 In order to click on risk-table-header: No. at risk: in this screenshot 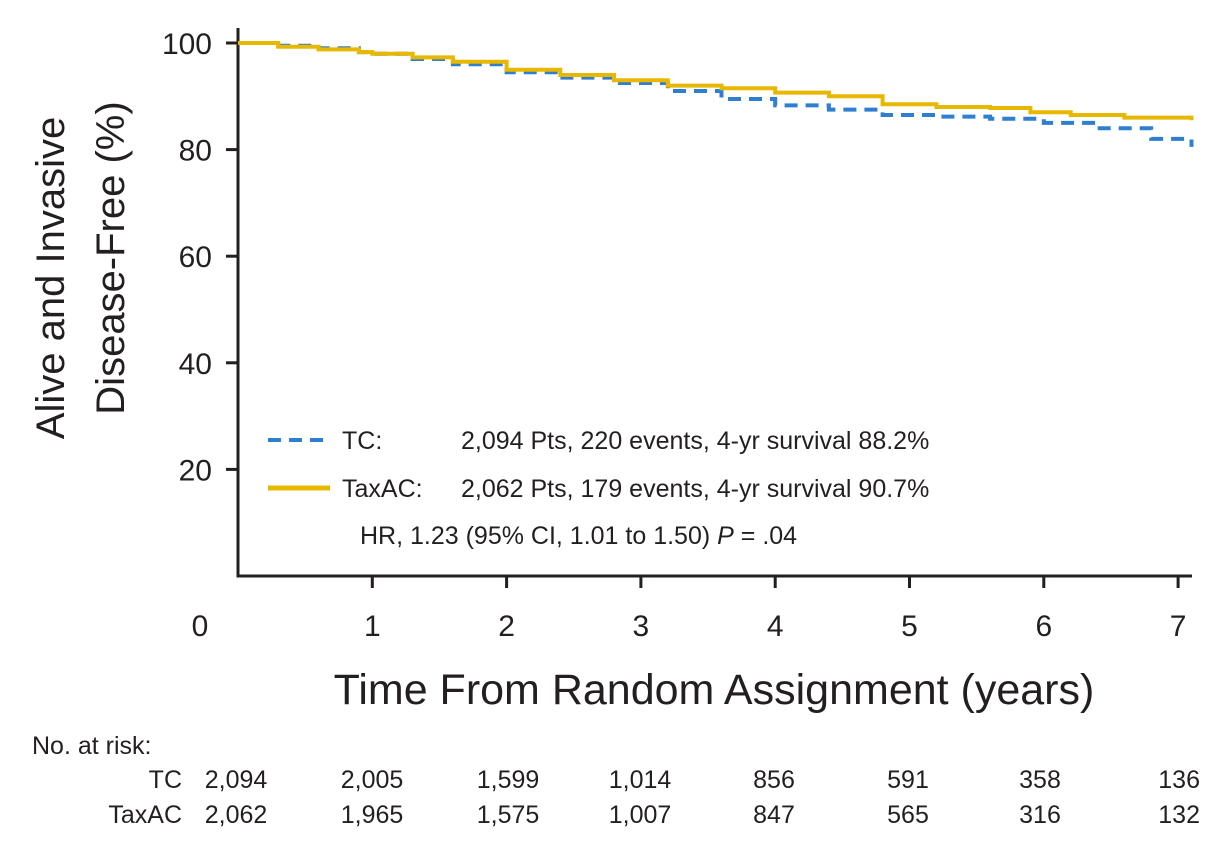, I will do `click(91, 746)`.